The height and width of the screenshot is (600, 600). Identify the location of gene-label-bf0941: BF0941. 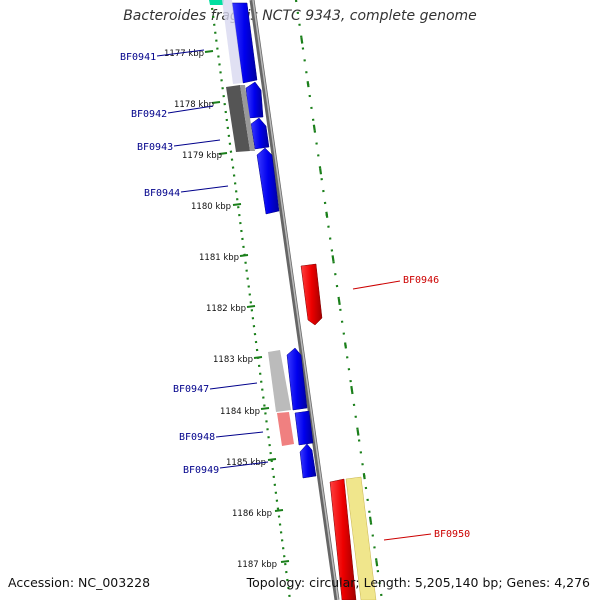
(138, 57).